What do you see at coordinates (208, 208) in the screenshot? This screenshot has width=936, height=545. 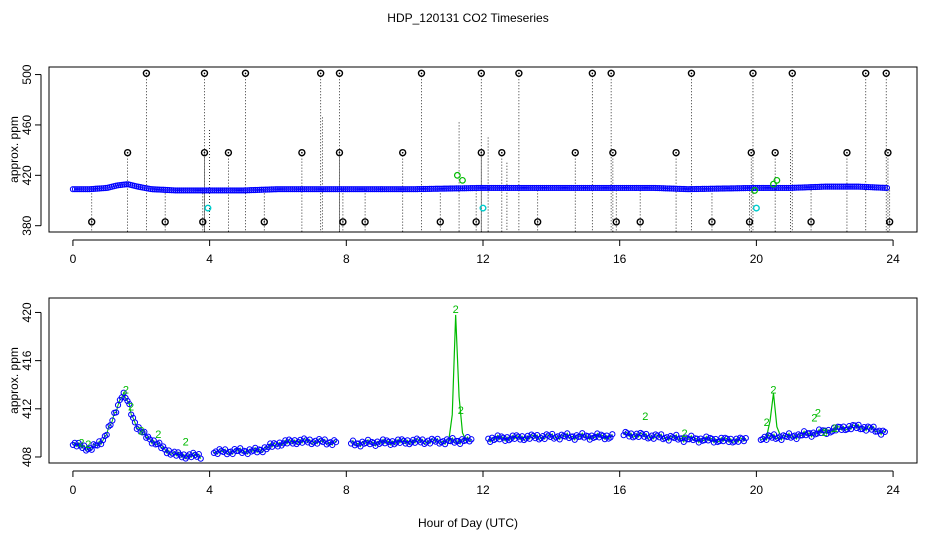 I see `cyan-point` at bounding box center [208, 208].